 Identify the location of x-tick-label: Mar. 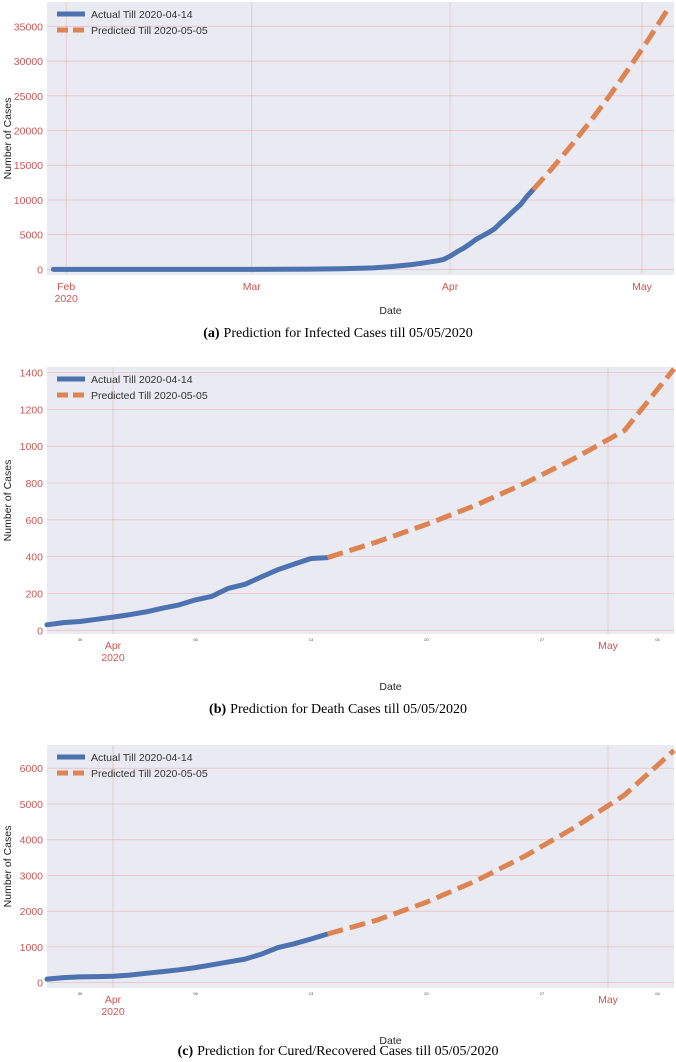
(252, 287).